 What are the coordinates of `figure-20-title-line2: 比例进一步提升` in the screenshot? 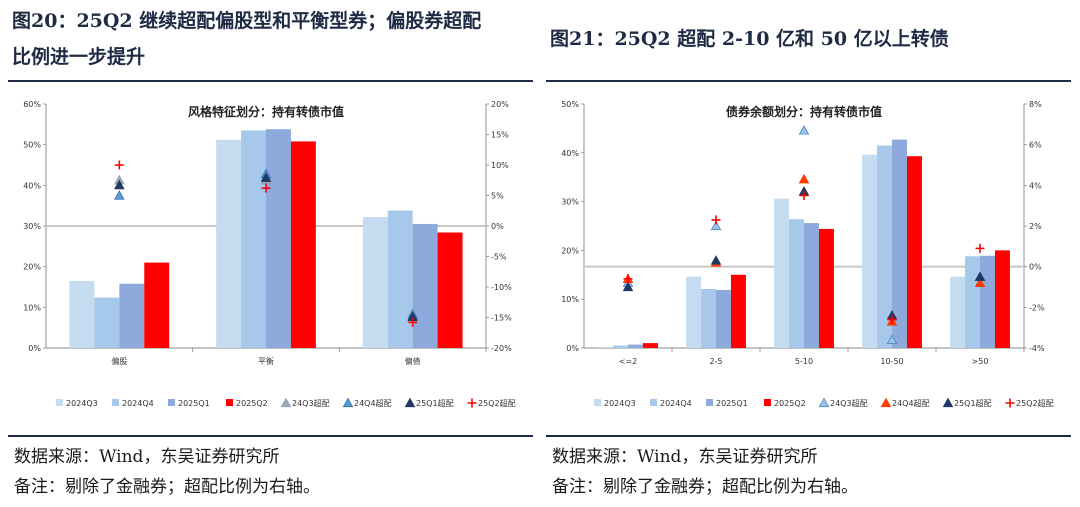 It's located at (79, 57).